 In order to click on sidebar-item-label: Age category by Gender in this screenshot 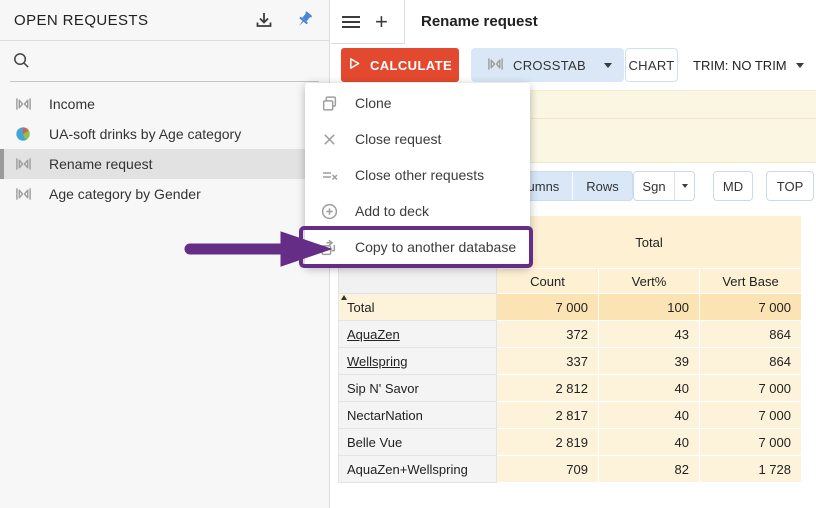, I will do `click(125, 194)`.